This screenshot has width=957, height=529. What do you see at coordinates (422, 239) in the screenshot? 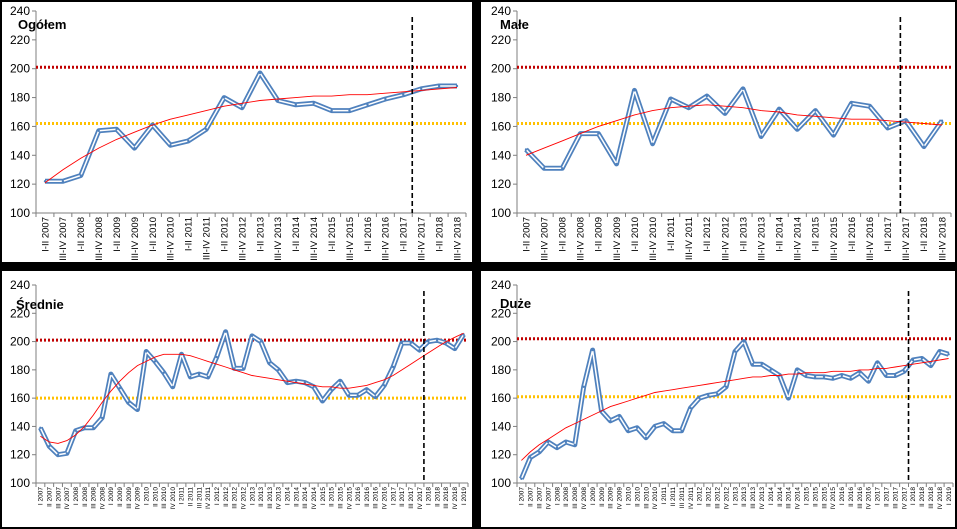
I see `x-tick-label: III-IV 2017` at bounding box center [422, 239].